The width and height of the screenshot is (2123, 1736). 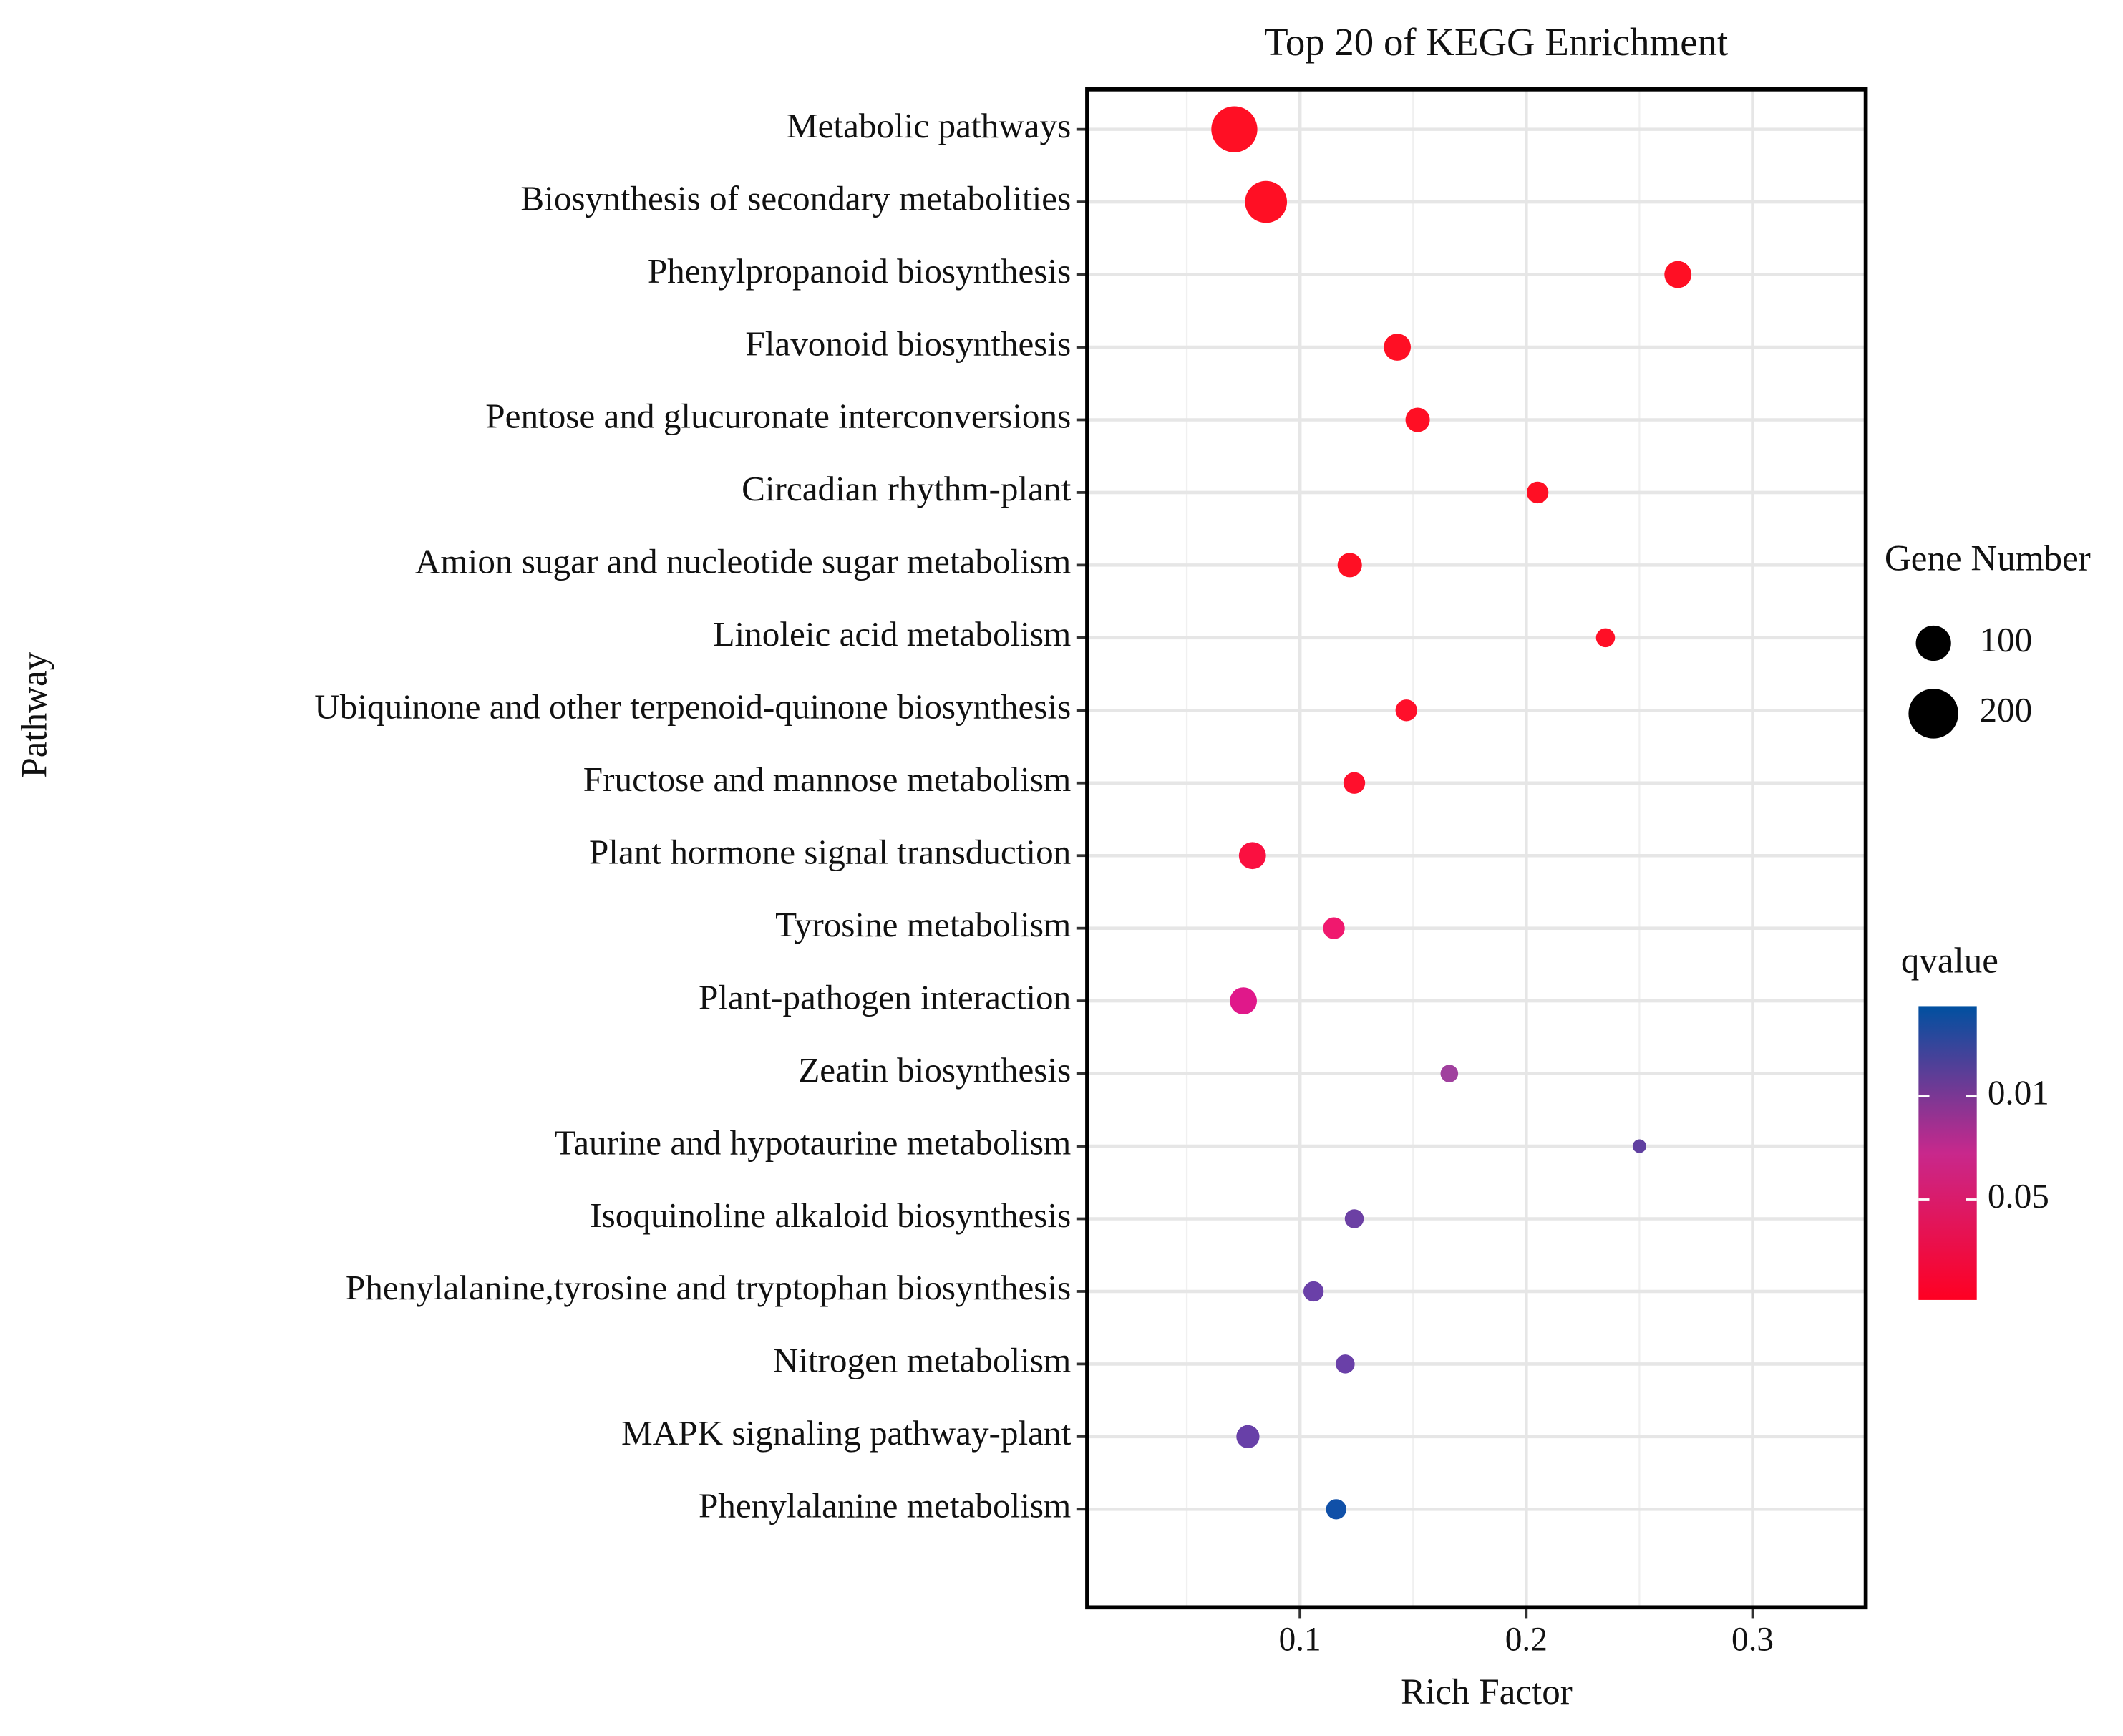 I want to click on color-legend-title: qvalue, so click(x=1949, y=961).